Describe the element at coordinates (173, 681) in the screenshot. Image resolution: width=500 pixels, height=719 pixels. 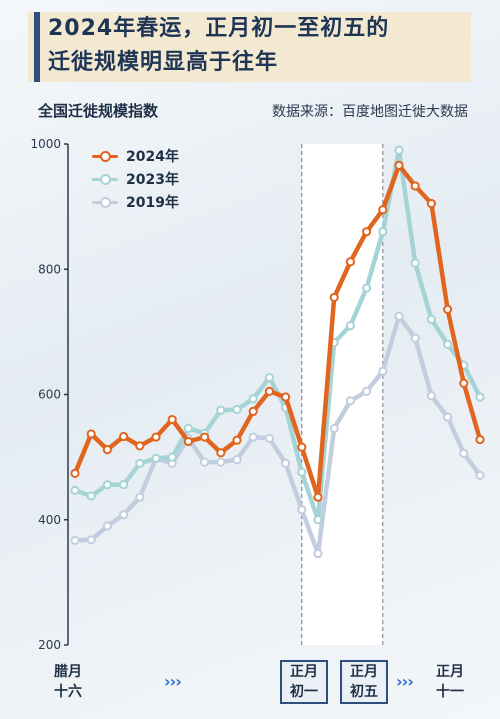
I see `arrows-1: ›››` at that location.